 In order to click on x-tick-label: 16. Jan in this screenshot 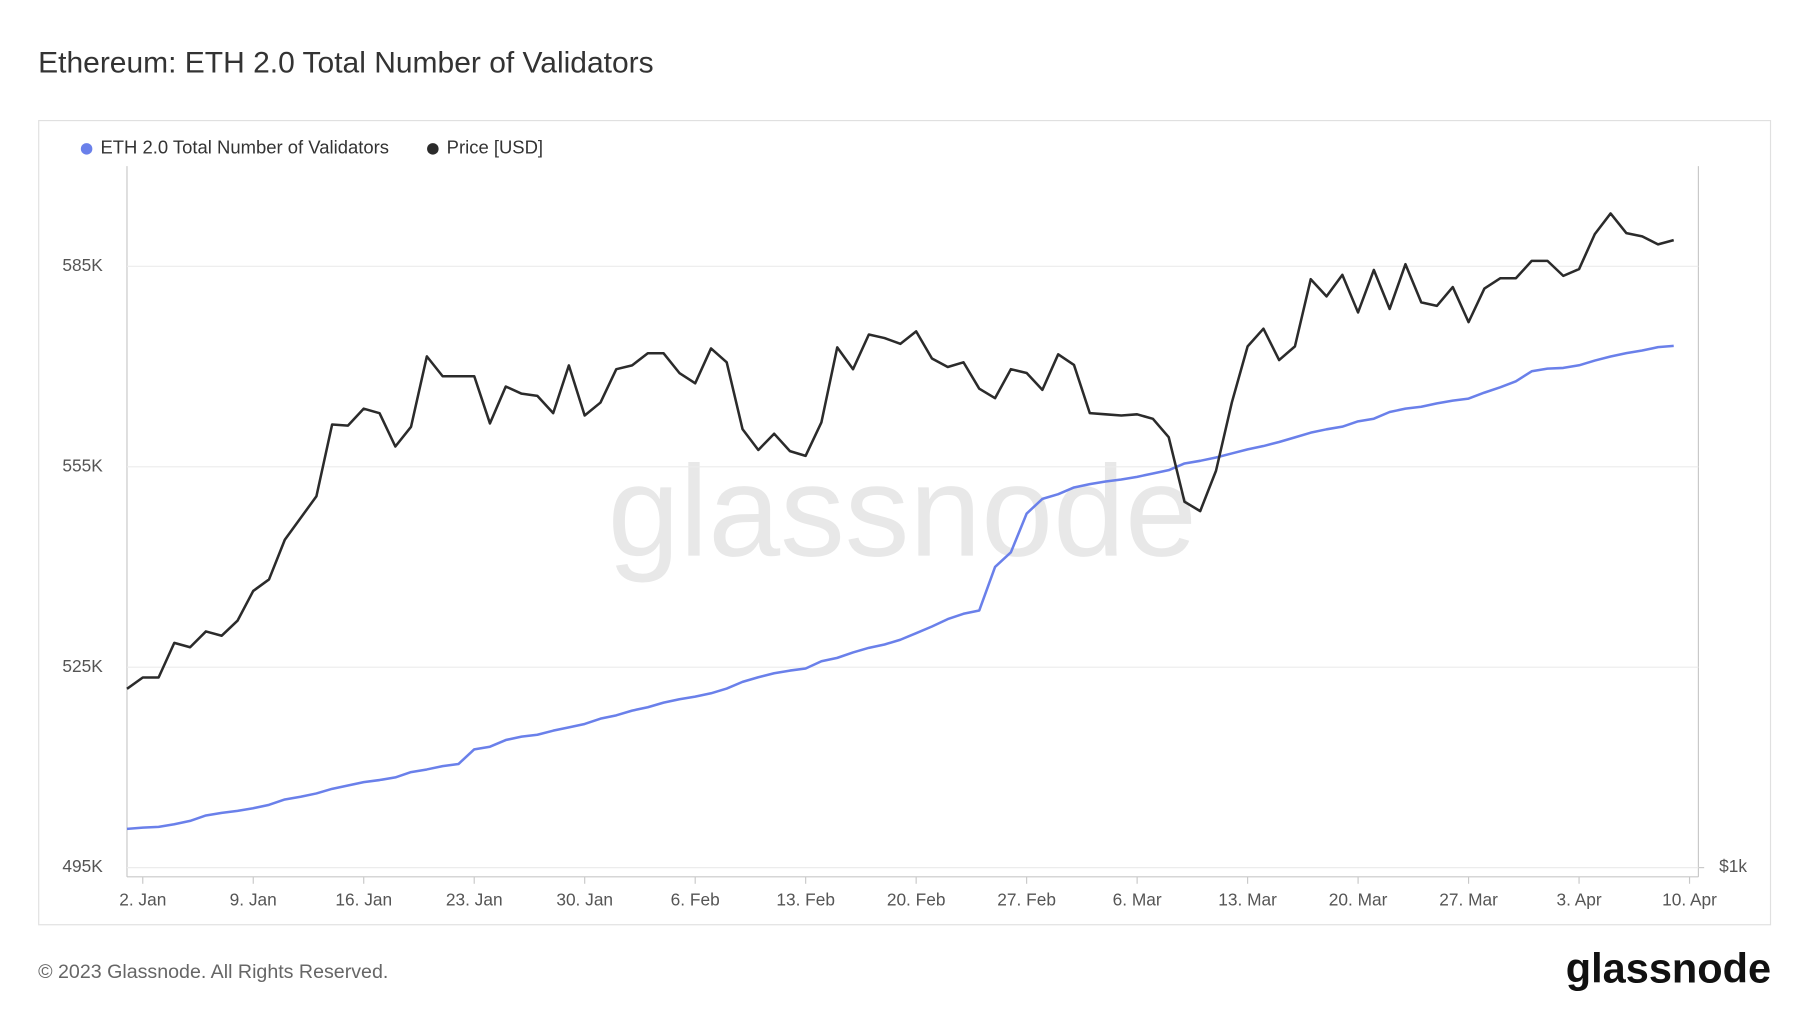, I will do `click(363, 900)`.